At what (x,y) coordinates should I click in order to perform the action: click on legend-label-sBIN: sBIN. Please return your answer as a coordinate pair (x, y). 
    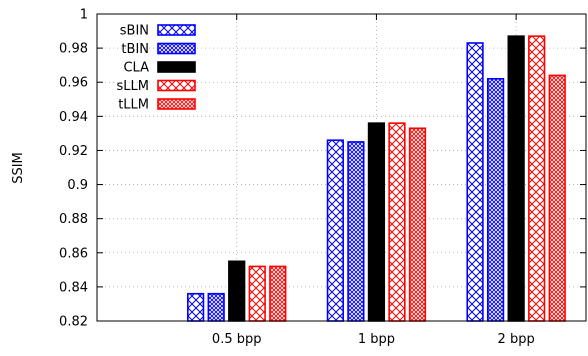
    Looking at the image, I should click on (134, 31).